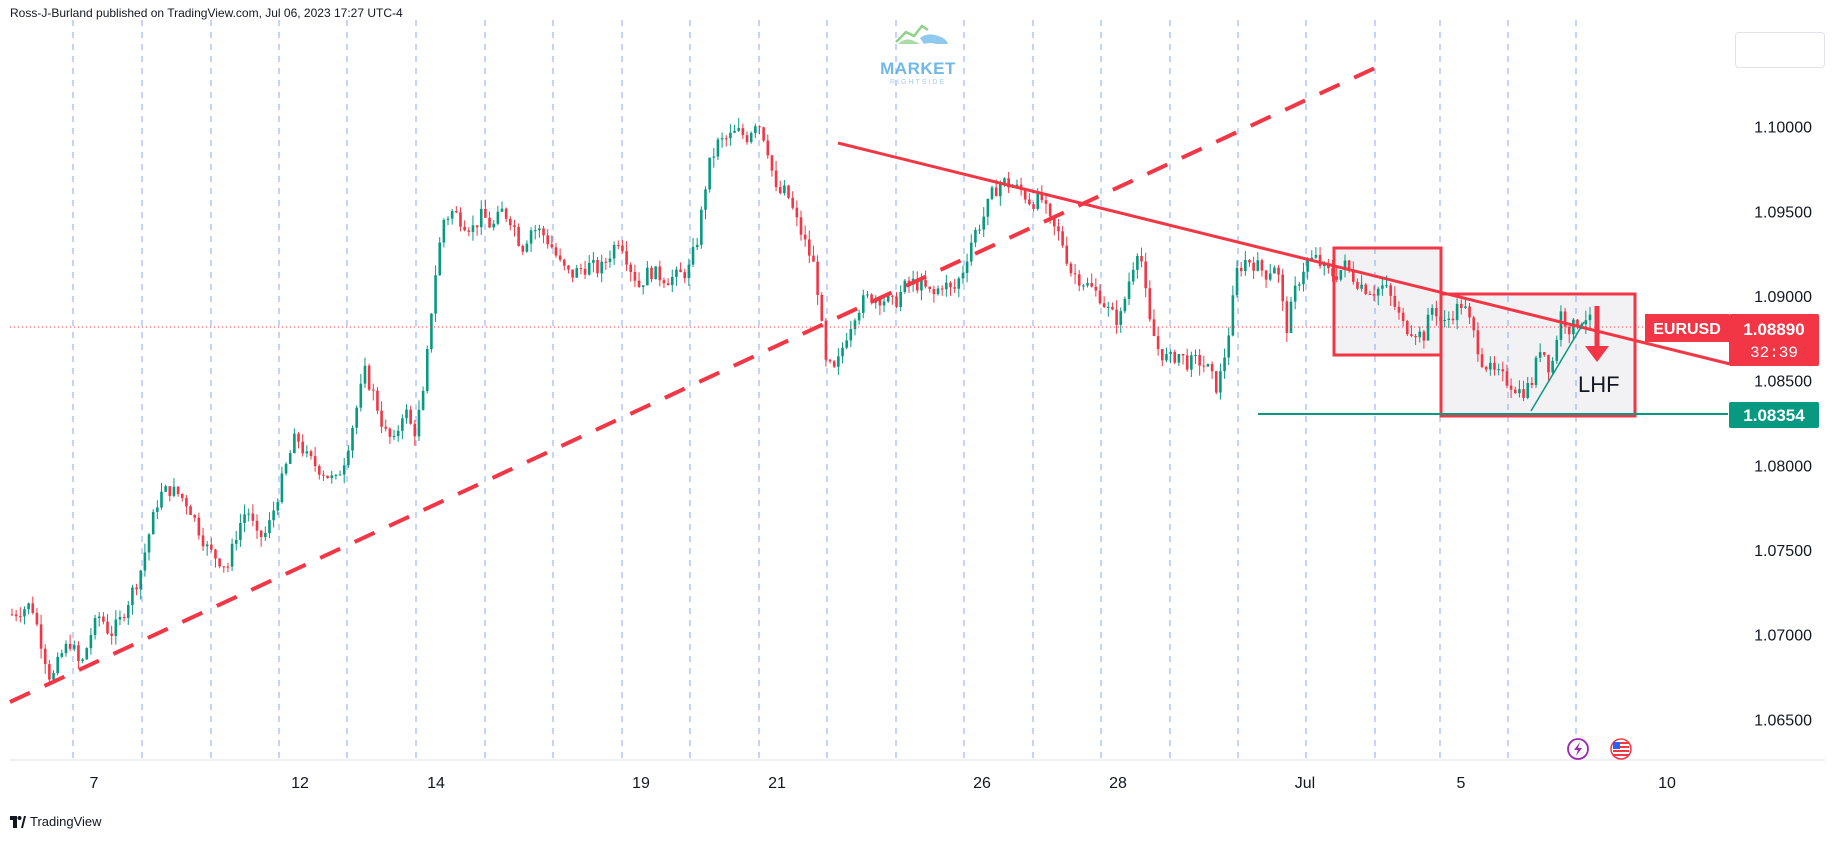 The width and height of the screenshot is (1835, 842). What do you see at coordinates (1621, 749) in the screenshot?
I see `us-flag-icon` at bounding box center [1621, 749].